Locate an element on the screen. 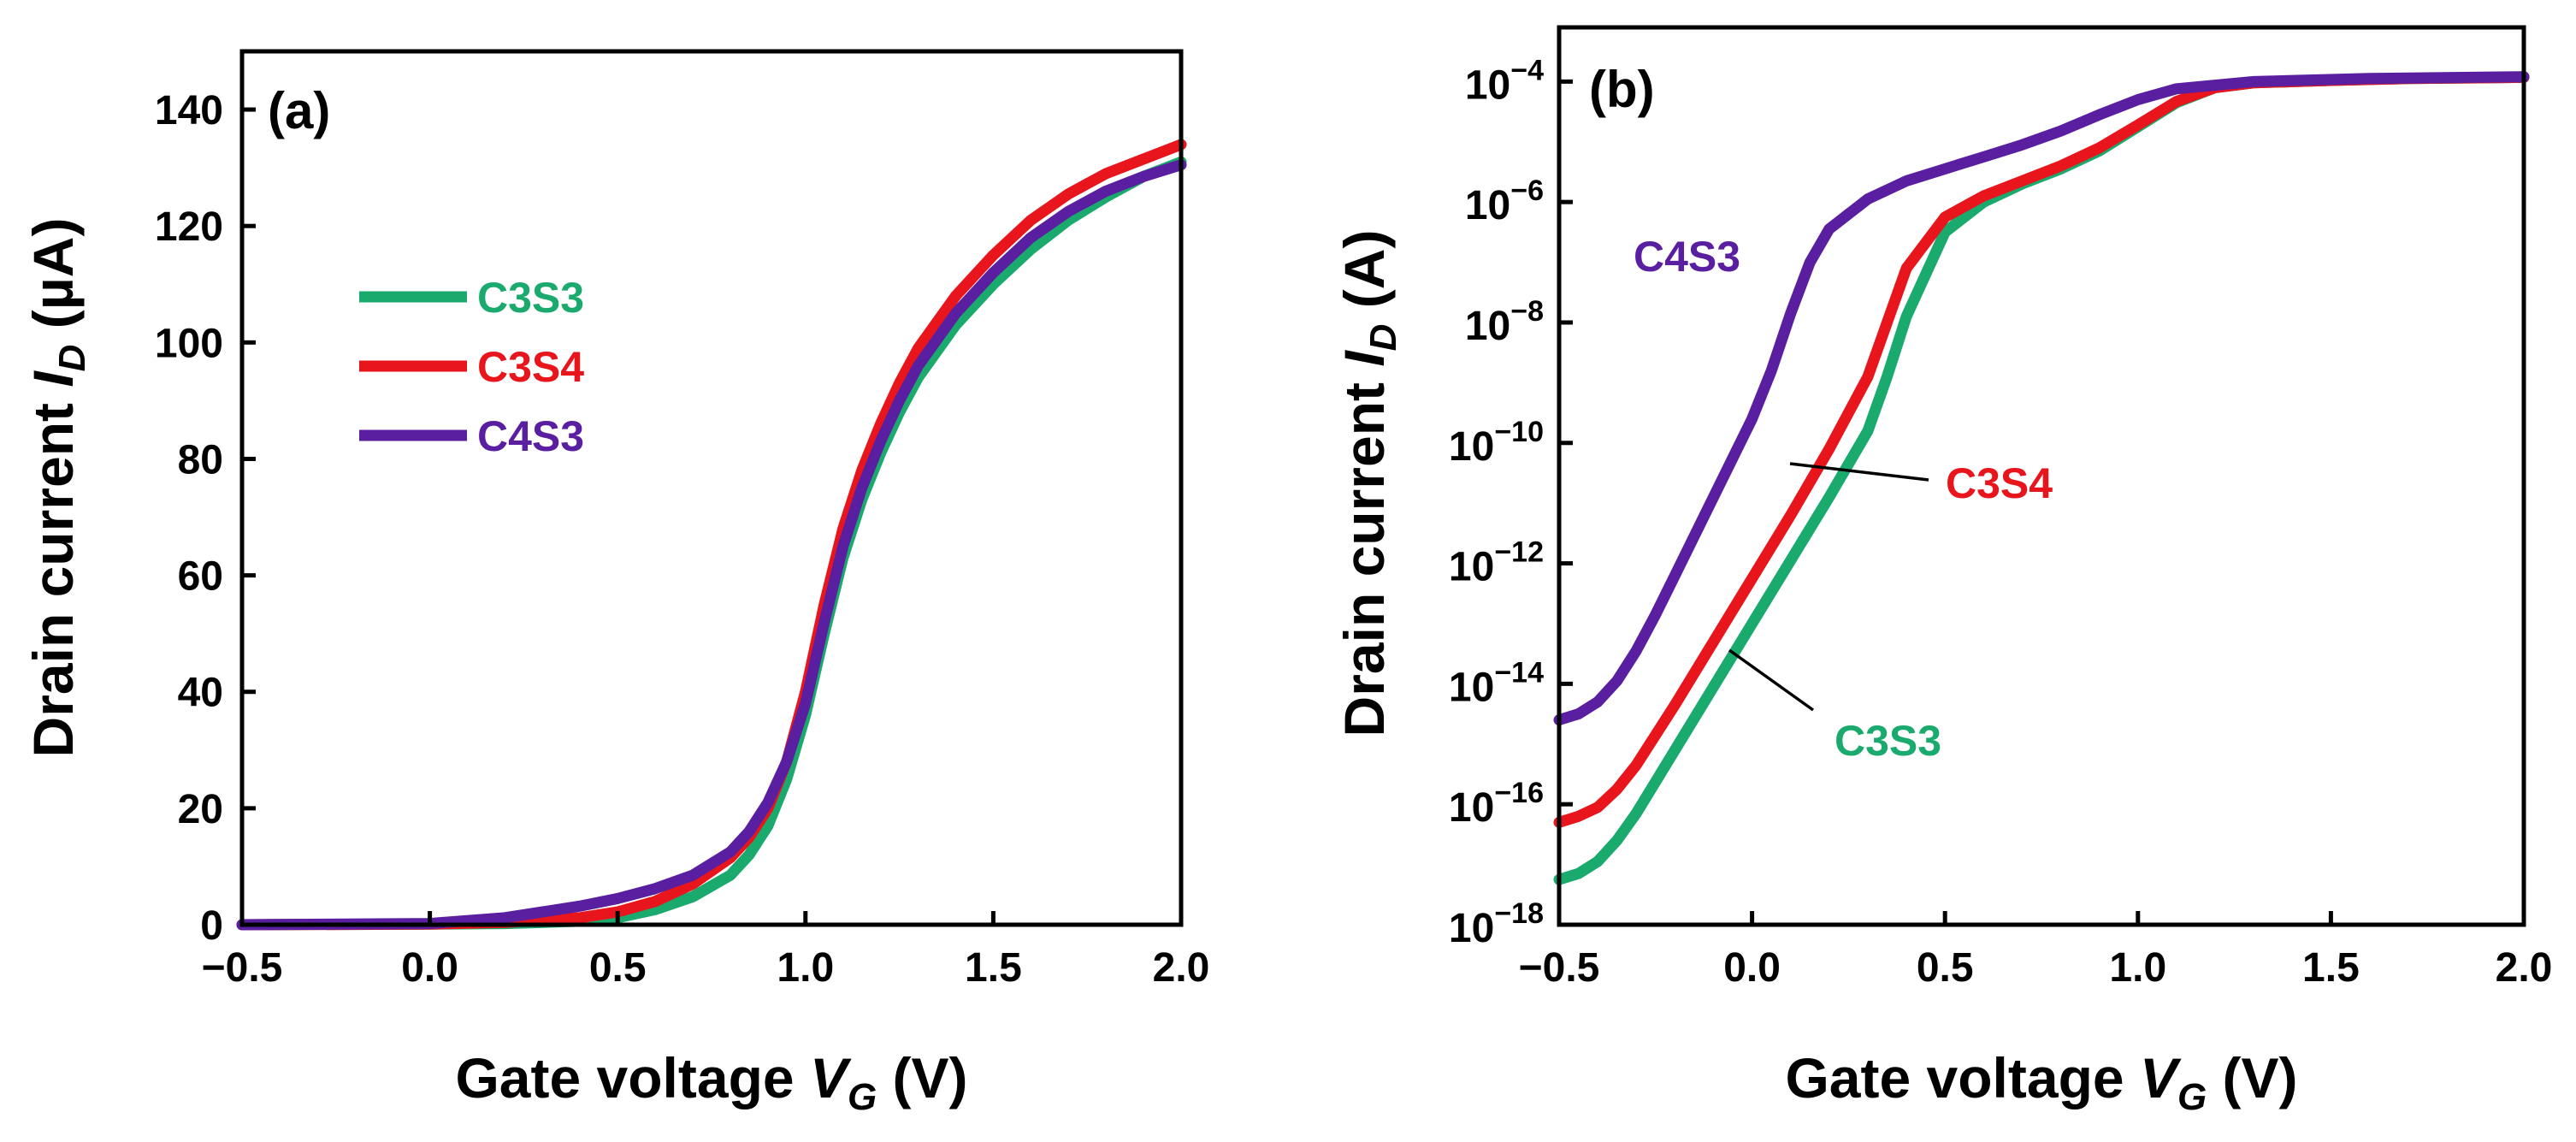 The width and height of the screenshot is (2576, 1142). panel-b-ylabel-var: I is located at coordinates (1364, 358).